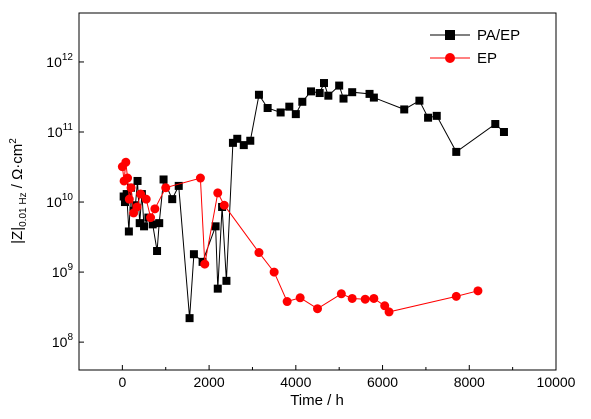 This screenshot has width=591, height=419. What do you see at coordinates (317, 400) in the screenshot?
I see `x-axis-title: Time / h` at bounding box center [317, 400].